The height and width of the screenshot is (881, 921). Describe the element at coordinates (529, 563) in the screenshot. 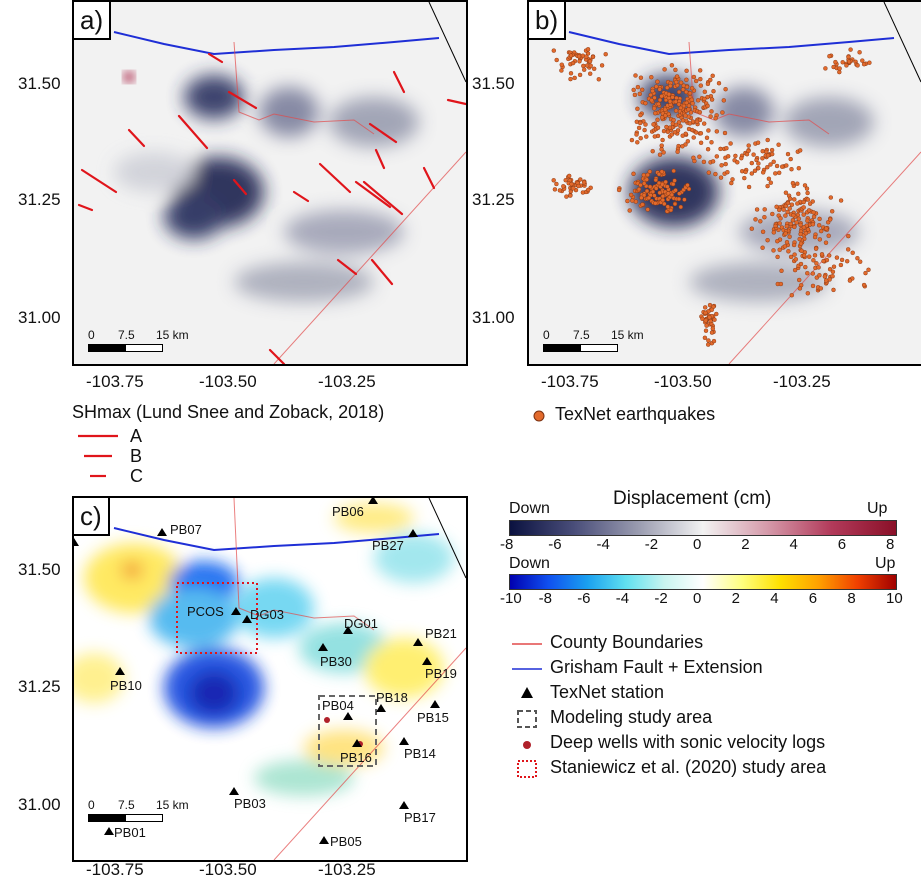

I see `colorbar2-down: Down` at that location.